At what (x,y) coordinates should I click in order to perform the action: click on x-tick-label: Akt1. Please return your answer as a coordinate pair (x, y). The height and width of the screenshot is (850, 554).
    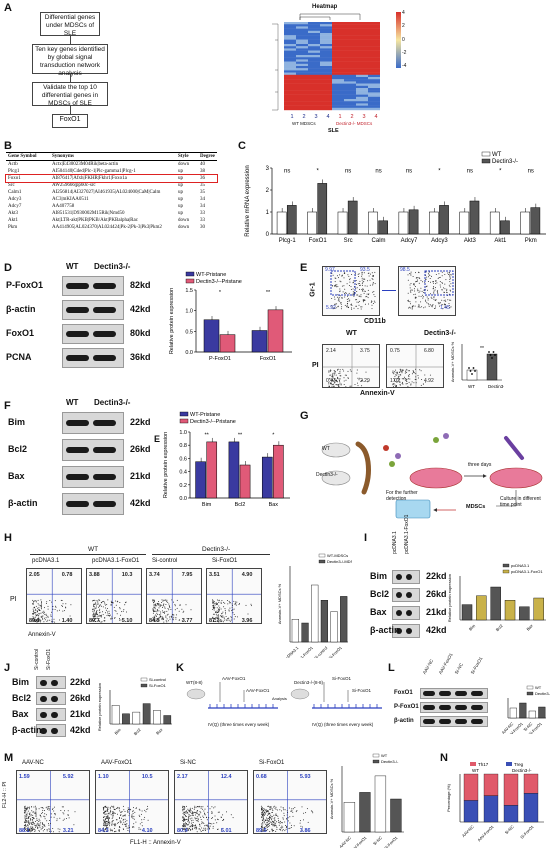
    Looking at the image, I should click on (500, 241).